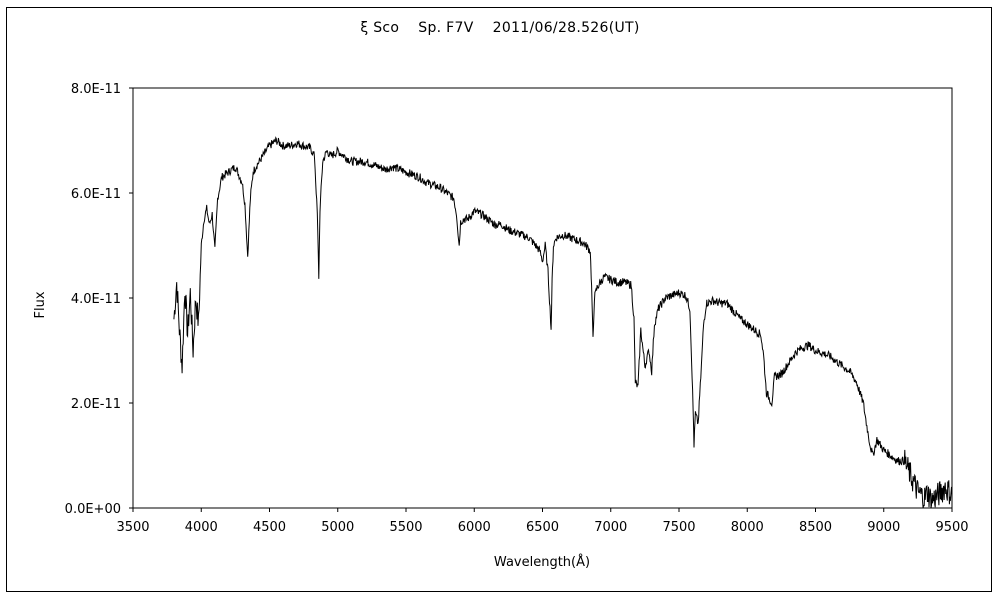 The height and width of the screenshot is (600, 1000). Describe the element at coordinates (883, 527) in the screenshot. I see `x-tick-label: 9000` at that location.